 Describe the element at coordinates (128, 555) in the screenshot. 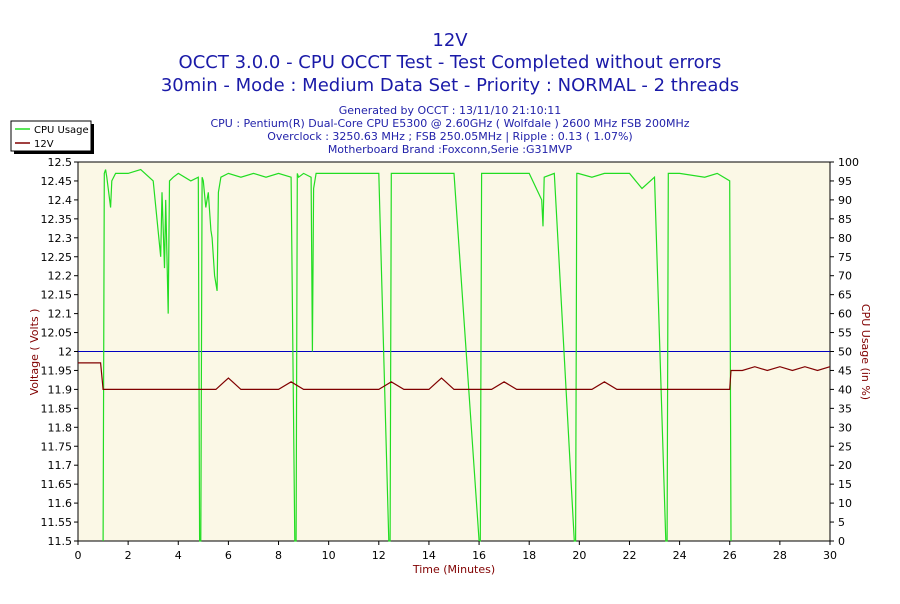

I see `x-tick-label: 2` at that location.